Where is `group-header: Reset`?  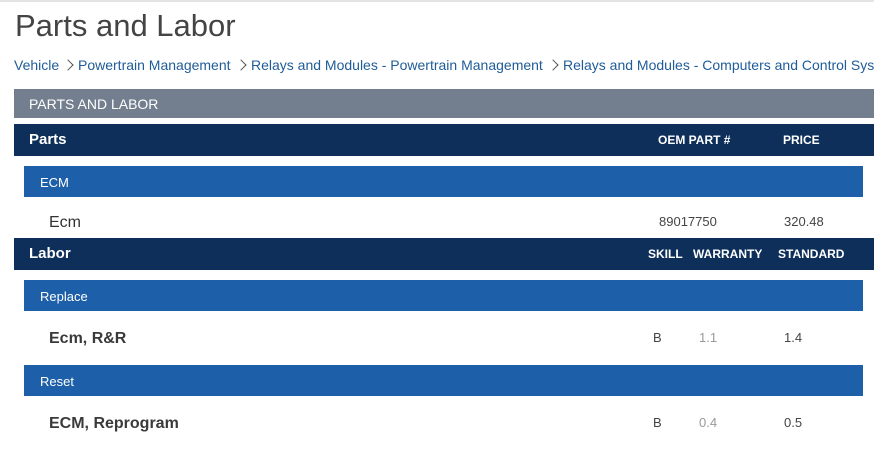 group-header: Reset is located at coordinates (443, 380).